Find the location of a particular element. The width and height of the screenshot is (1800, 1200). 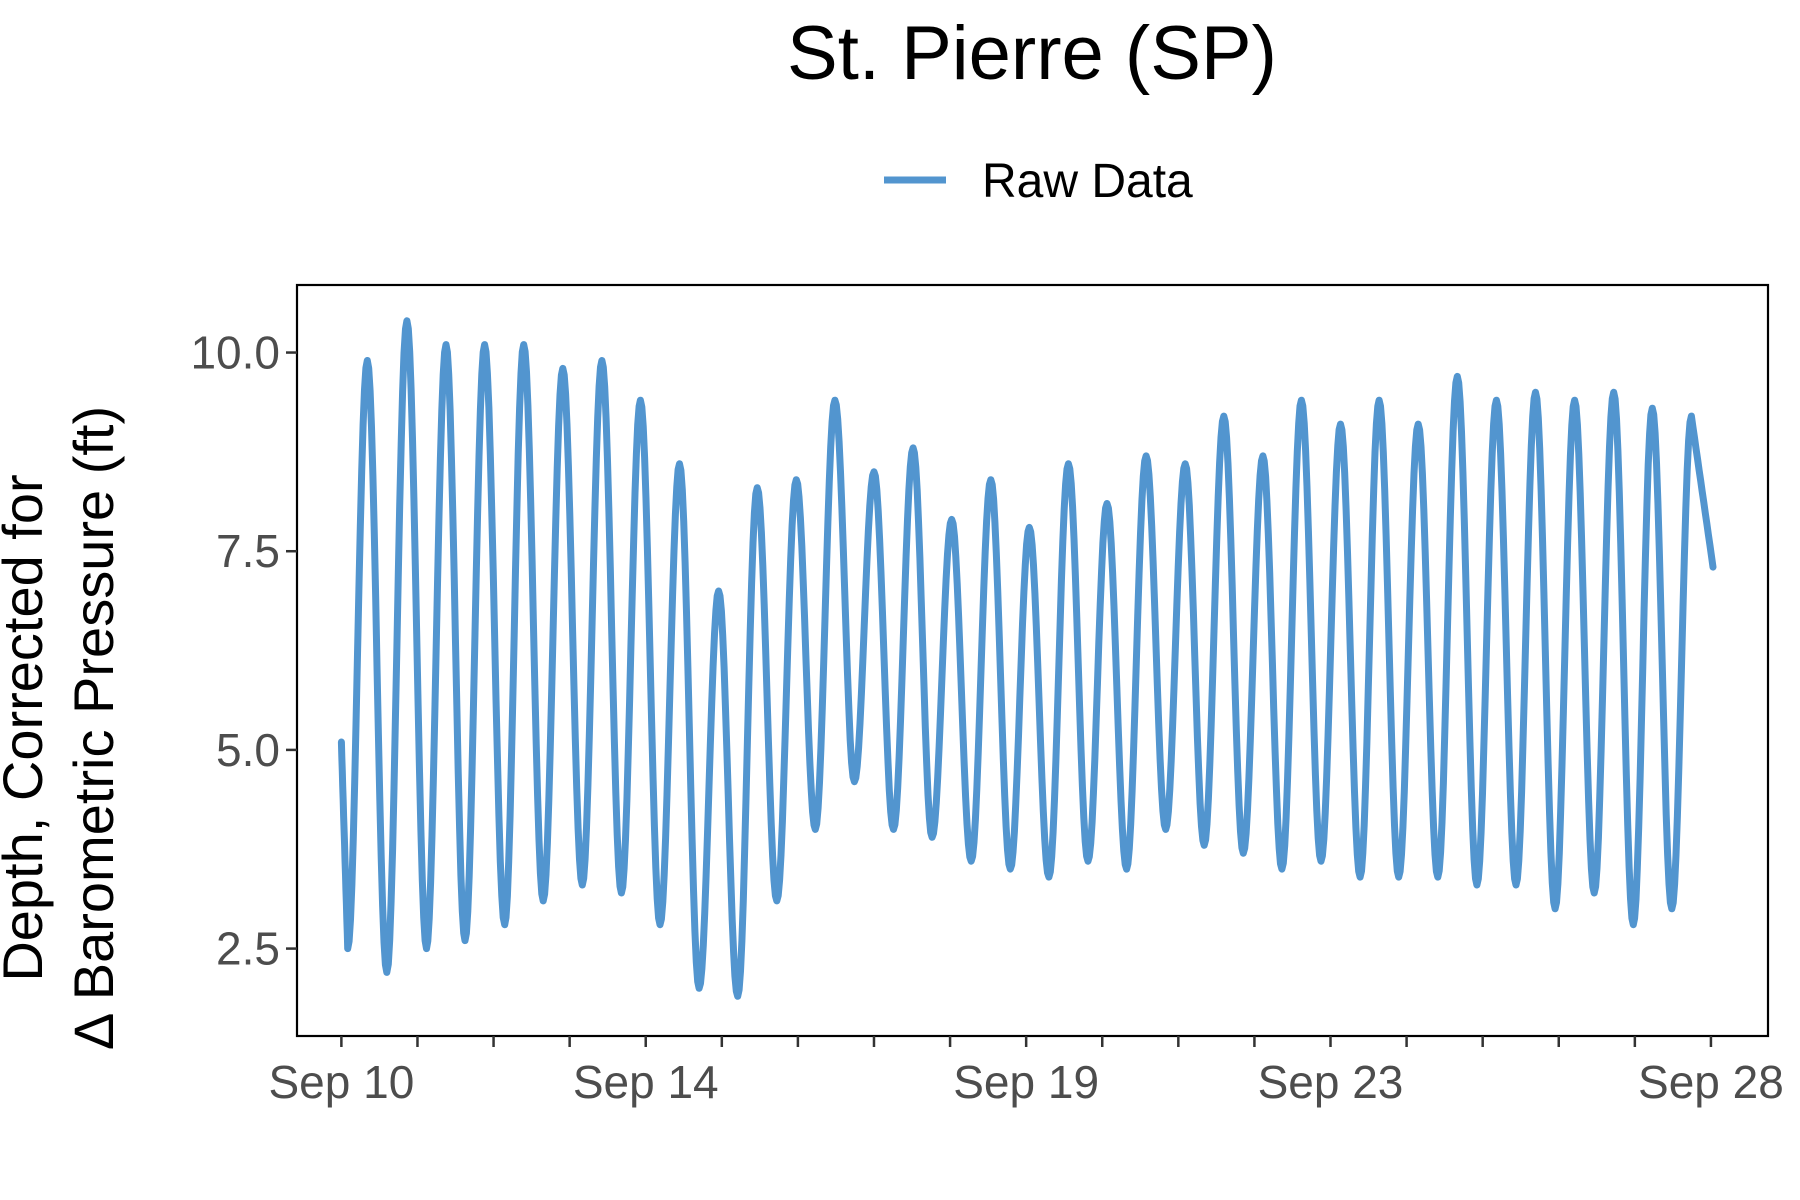

y-tick-label: 2.5 is located at coordinates (248, 949).